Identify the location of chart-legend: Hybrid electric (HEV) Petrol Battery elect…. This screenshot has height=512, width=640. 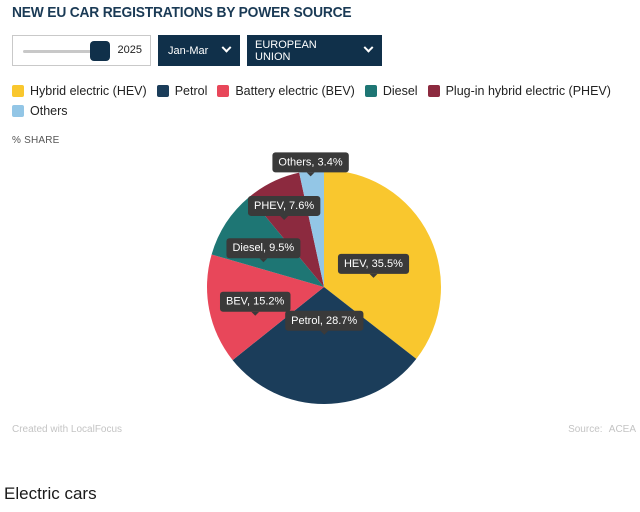
(322, 101).